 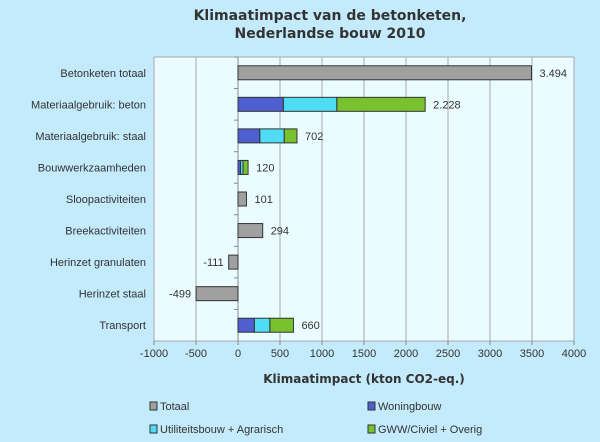 I want to click on data-label: -499, so click(x=180, y=295).